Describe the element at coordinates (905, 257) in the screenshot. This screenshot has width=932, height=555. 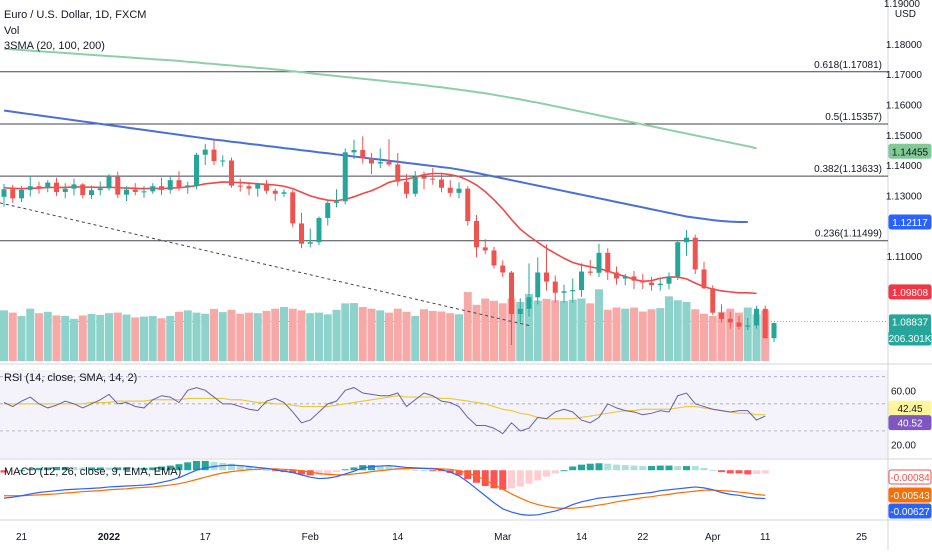
I see `price-tick-label: 1.11000` at that location.